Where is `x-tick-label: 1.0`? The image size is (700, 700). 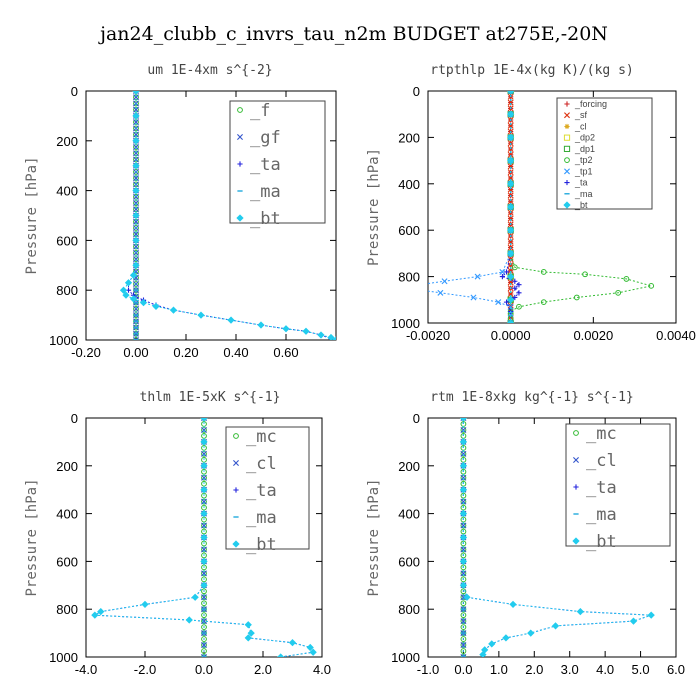
x-tick-label: 1.0 is located at coordinates (499, 669).